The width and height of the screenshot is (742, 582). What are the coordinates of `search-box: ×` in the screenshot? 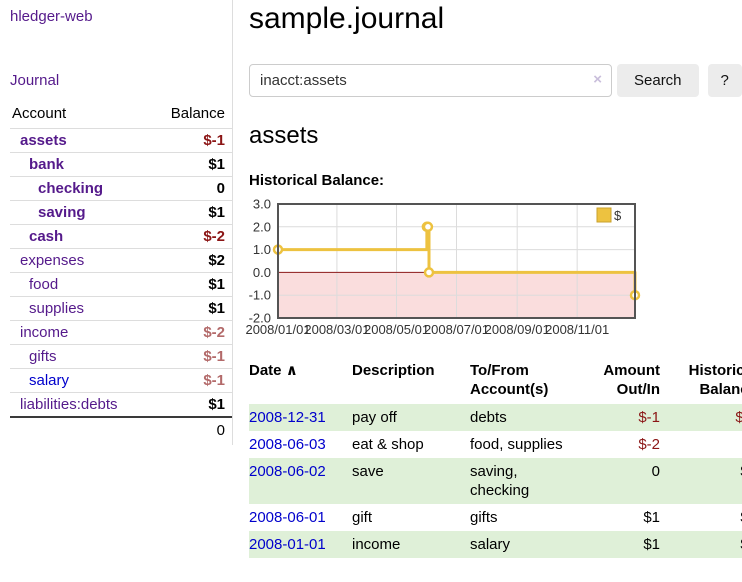 It's located at (430, 80).